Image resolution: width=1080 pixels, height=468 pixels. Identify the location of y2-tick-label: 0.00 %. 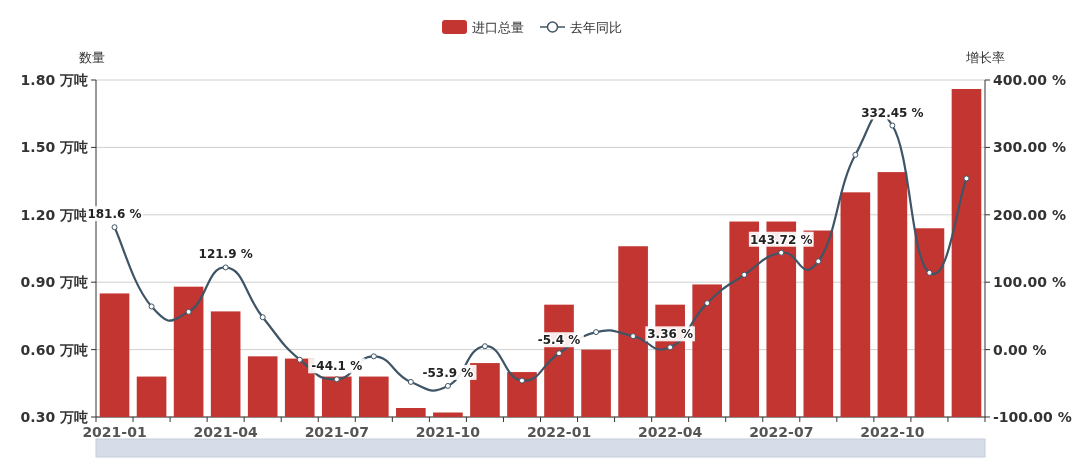
(1020, 349).